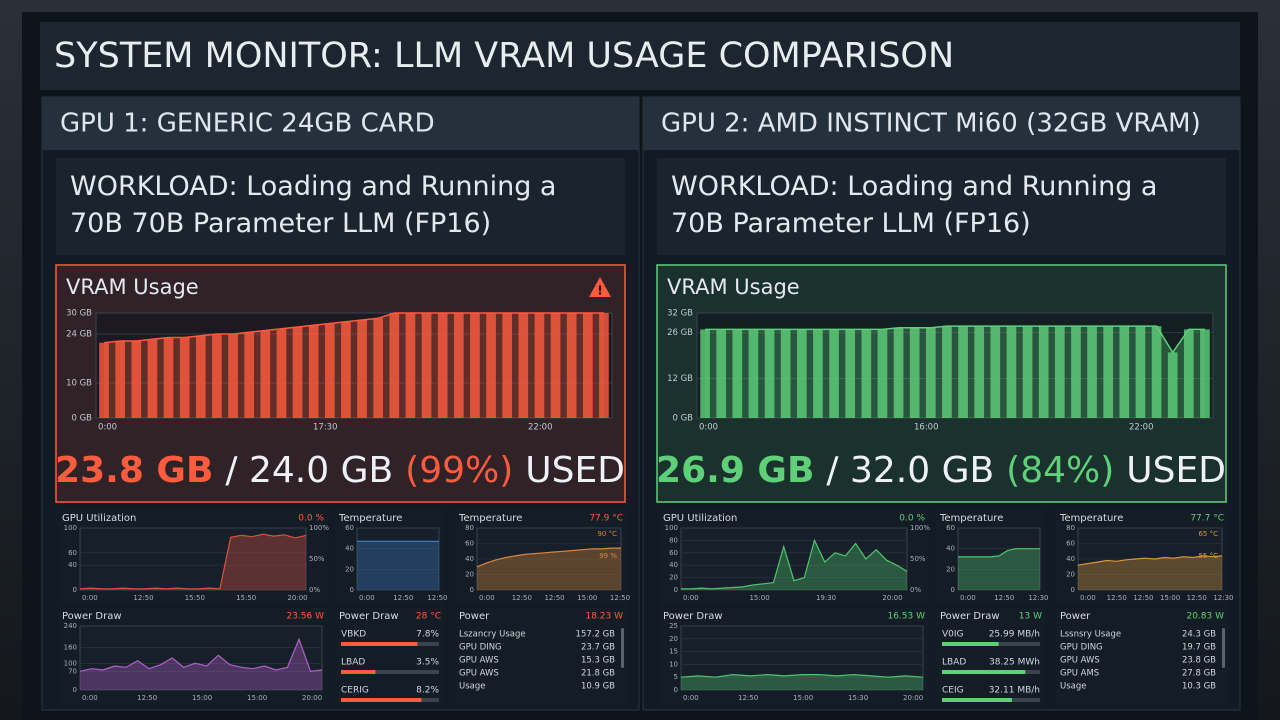 This screenshot has width=1280, height=720. Describe the element at coordinates (906, 617) in the screenshot. I see `mini-reading: 16.53 W` at that location.